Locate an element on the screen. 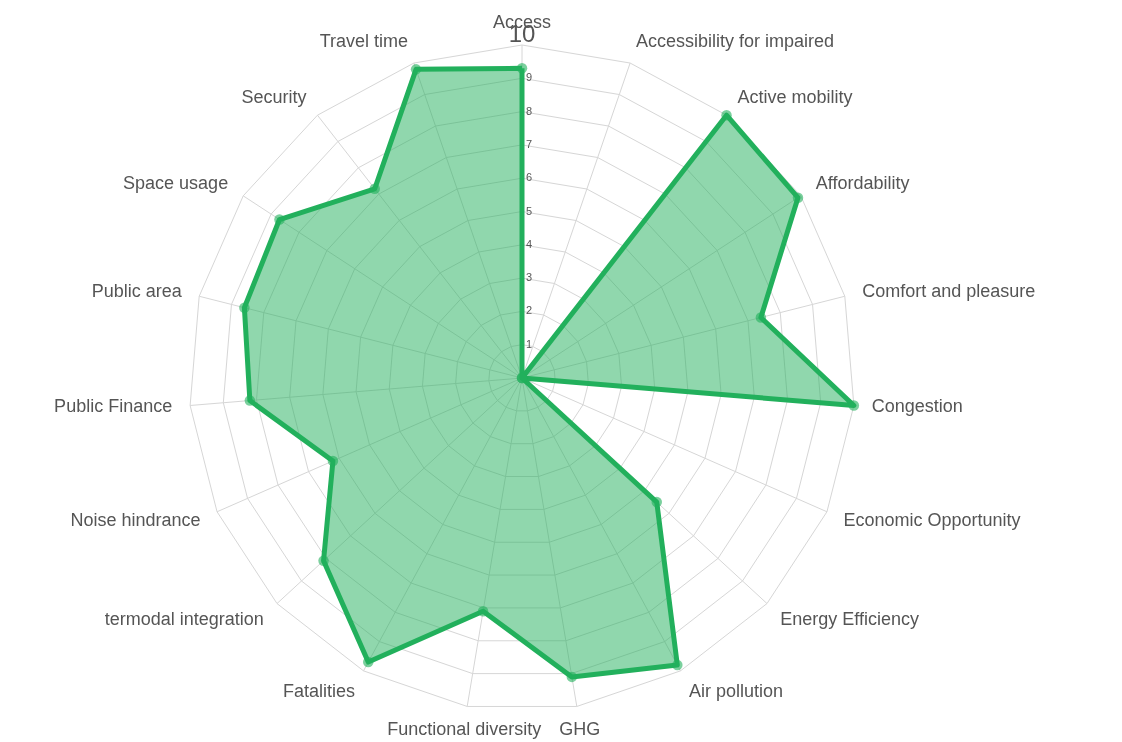 The image size is (1122, 742). spoke-label: Comfort and pleasure is located at coordinates (949, 290).